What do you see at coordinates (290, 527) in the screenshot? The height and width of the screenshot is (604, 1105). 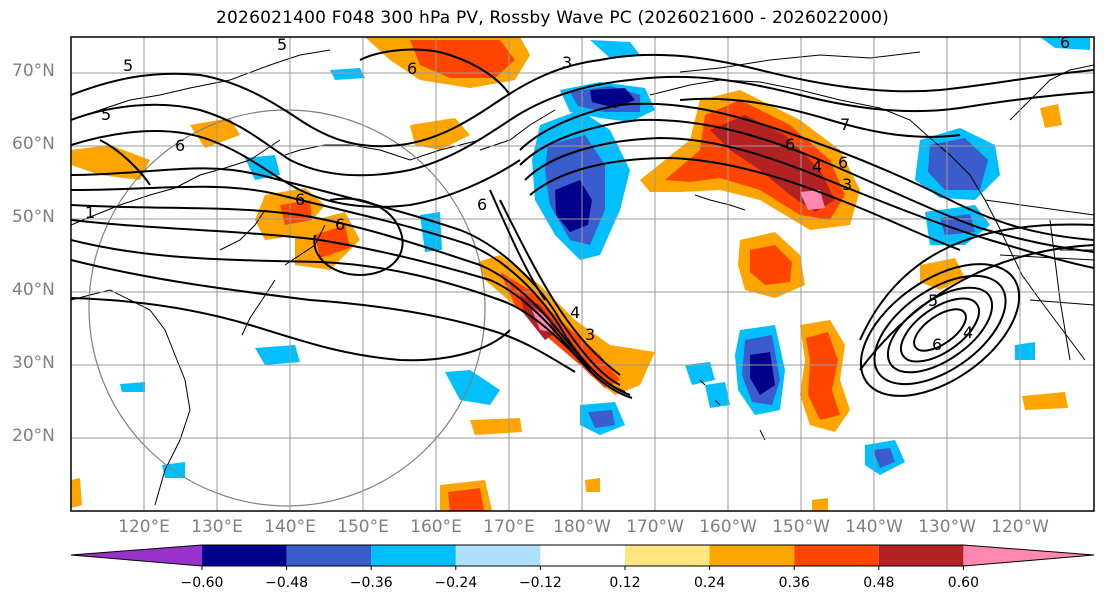 I see `lon-label: 140°E` at bounding box center [290, 527].